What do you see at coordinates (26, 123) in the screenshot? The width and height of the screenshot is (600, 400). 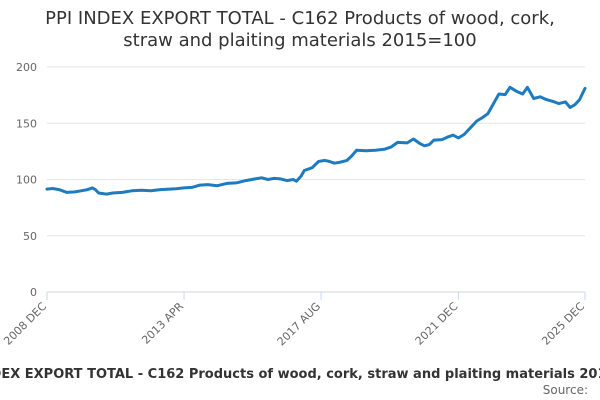 I see `y-tick-label: 150` at bounding box center [26, 123].